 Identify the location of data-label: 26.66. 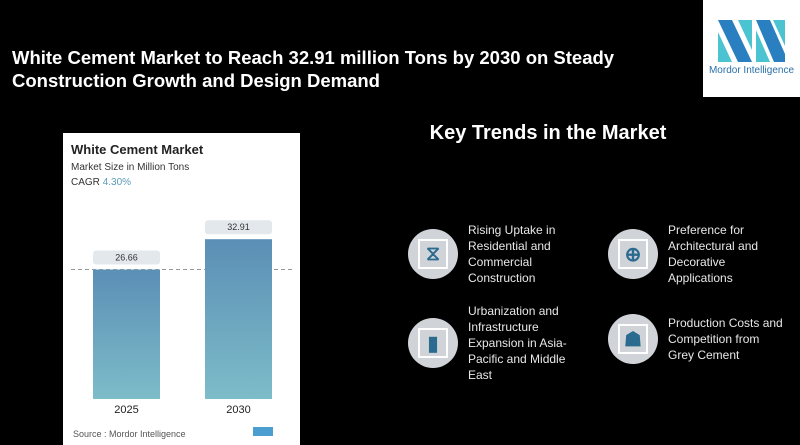
(126, 258).